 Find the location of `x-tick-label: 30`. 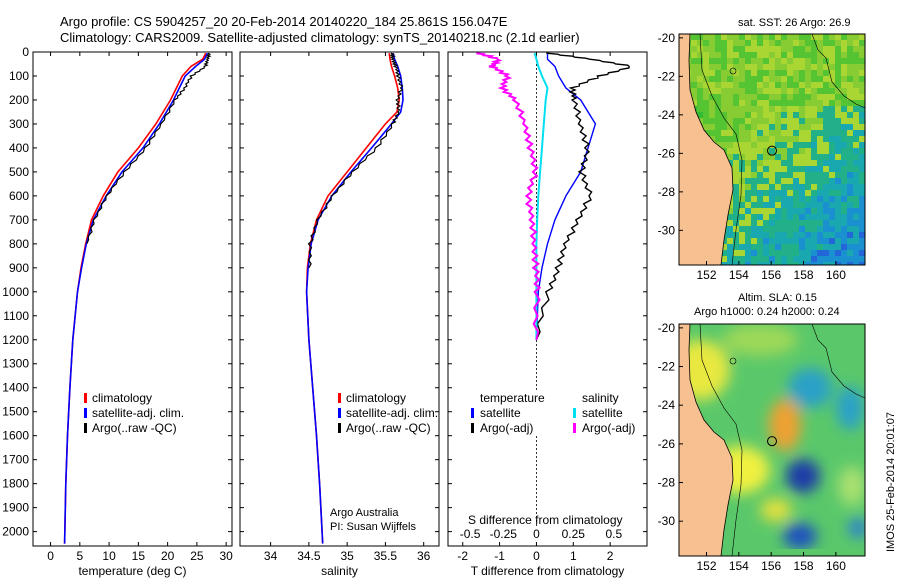

x-tick-label: 30 is located at coordinates (226, 556).